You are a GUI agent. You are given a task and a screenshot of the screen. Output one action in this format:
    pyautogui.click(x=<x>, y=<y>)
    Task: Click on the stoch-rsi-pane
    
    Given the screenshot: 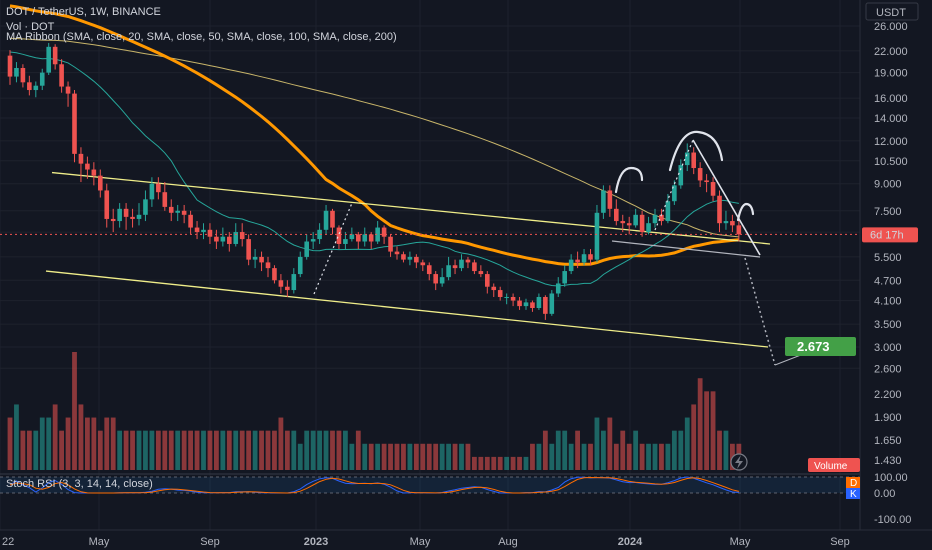 What is the action you would take?
    pyautogui.click(x=430, y=483)
    